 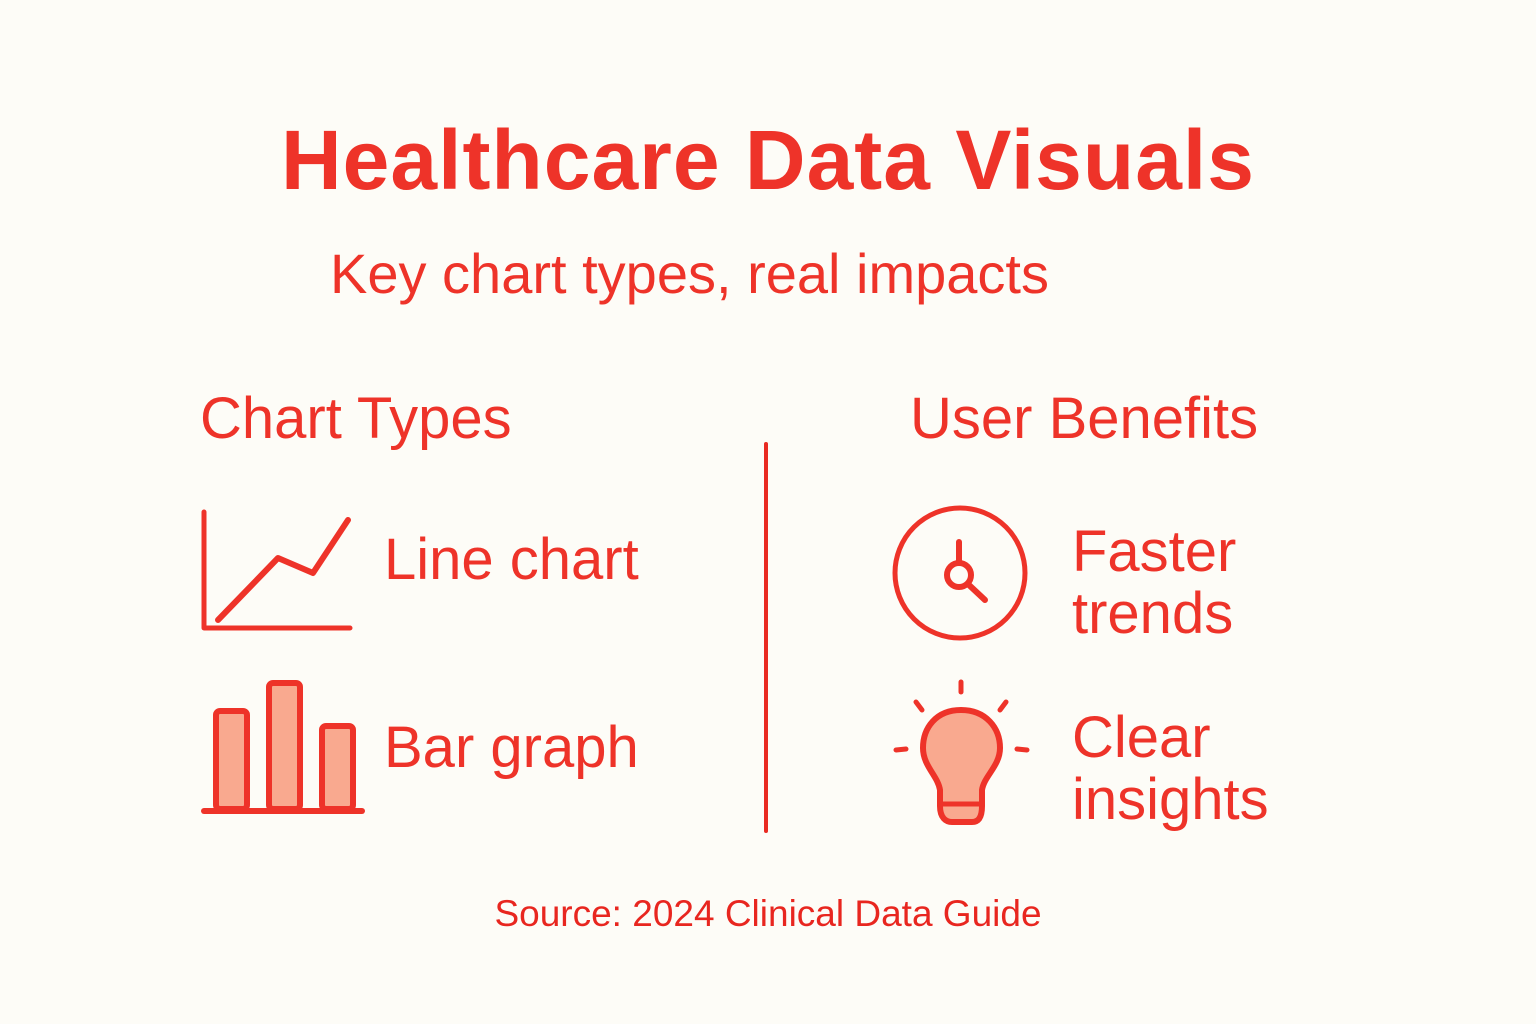 What do you see at coordinates (356, 418) in the screenshot?
I see `chart-types-heading: Chart Types` at bounding box center [356, 418].